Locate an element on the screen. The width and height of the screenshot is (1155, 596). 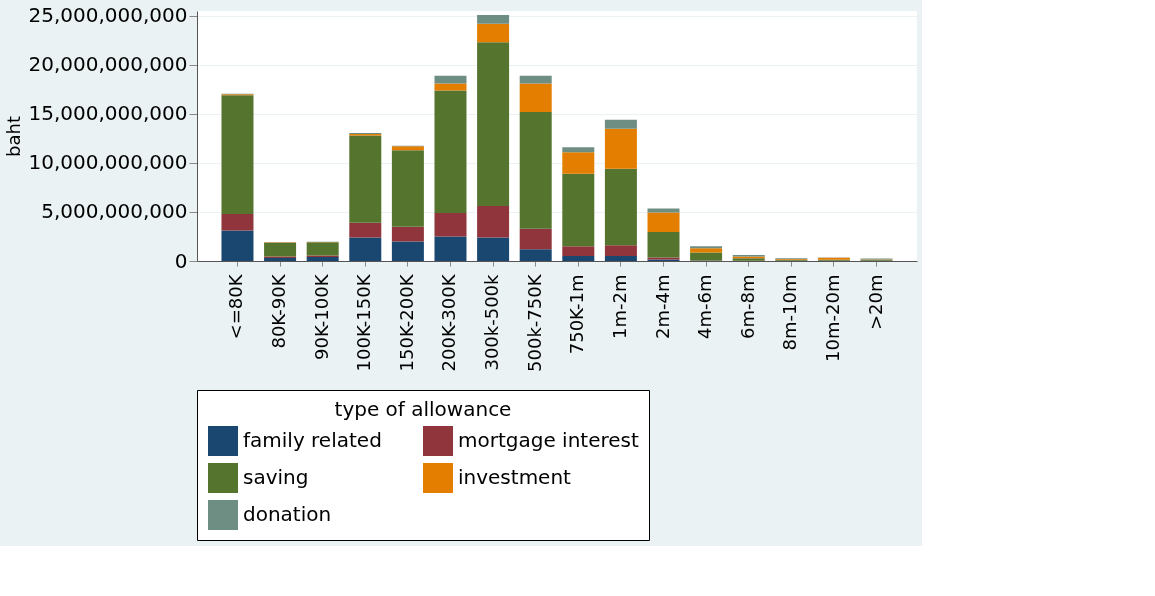
x-tick-label: 150K-200K is located at coordinates (406, 322).